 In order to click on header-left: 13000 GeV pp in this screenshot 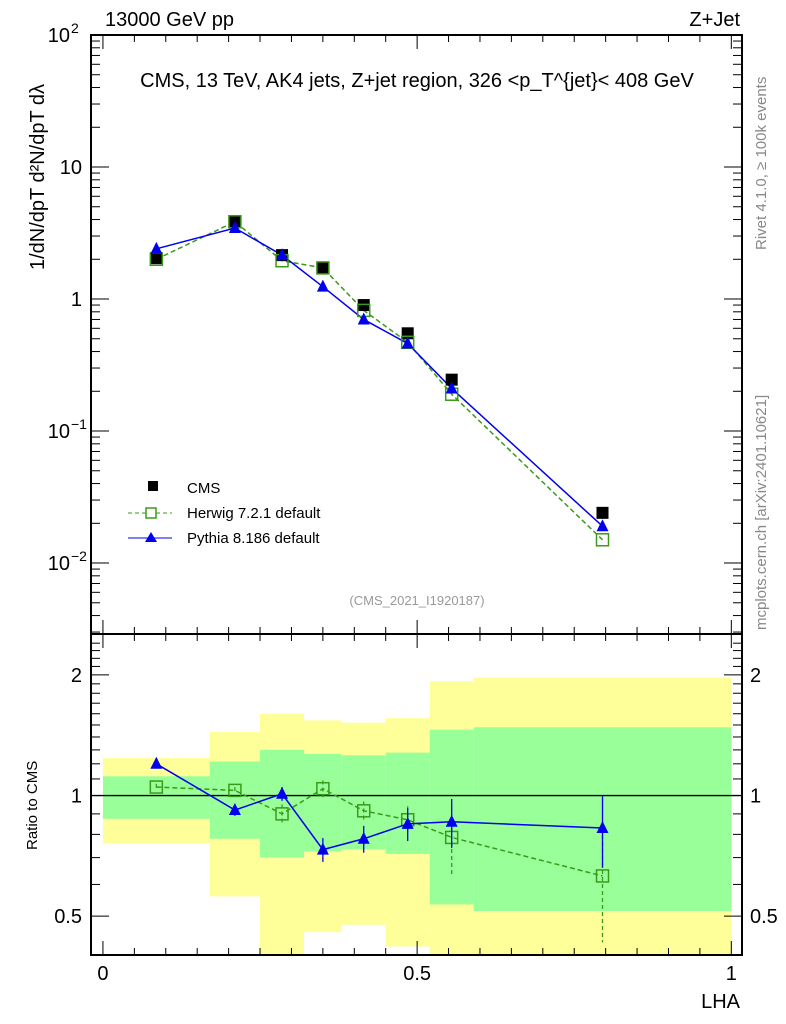, I will do `click(169, 20)`.